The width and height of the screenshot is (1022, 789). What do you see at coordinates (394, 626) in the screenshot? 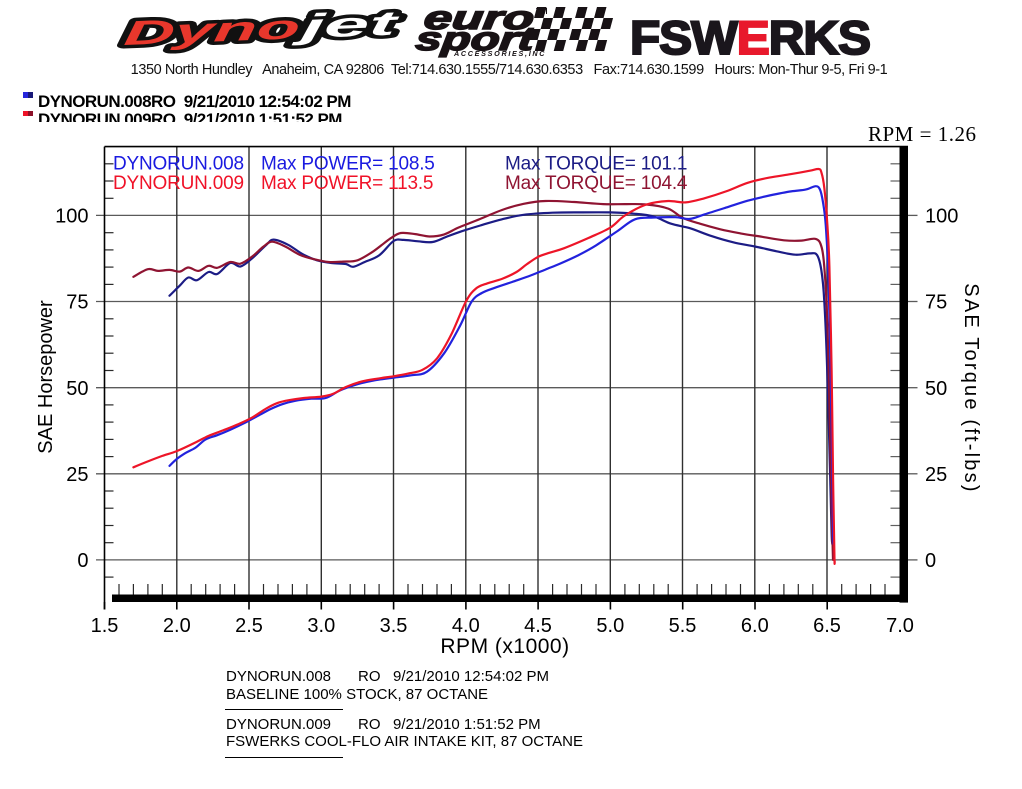
I see `svg-text: 3.5` at bounding box center [394, 626].